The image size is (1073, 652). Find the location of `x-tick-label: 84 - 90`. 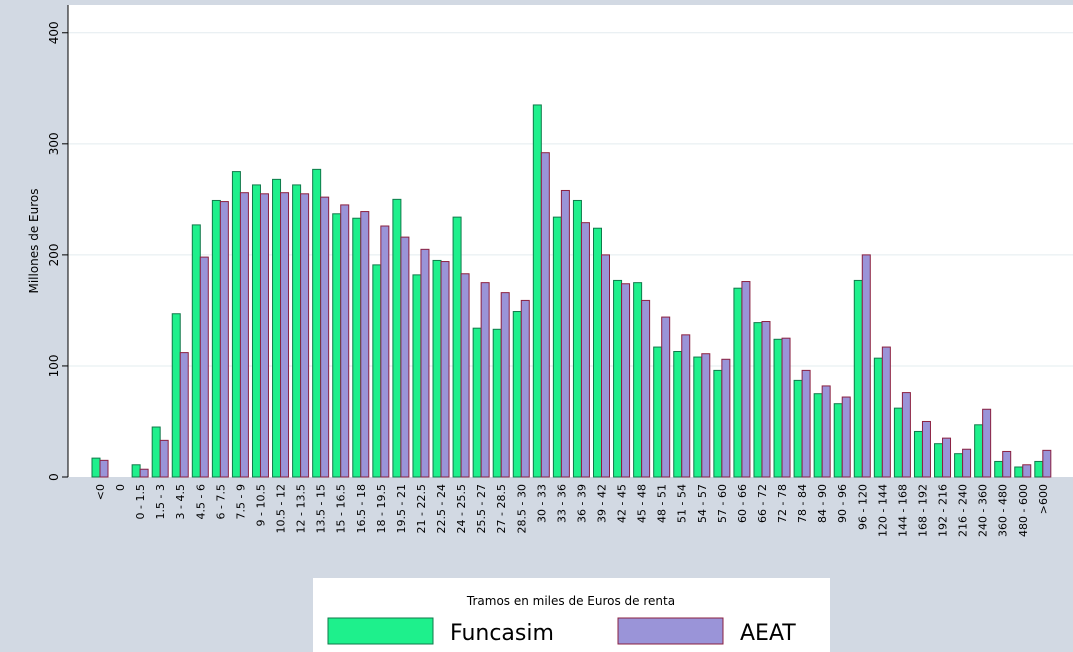

x-tick-label: 84 - 90 is located at coordinates (822, 503).